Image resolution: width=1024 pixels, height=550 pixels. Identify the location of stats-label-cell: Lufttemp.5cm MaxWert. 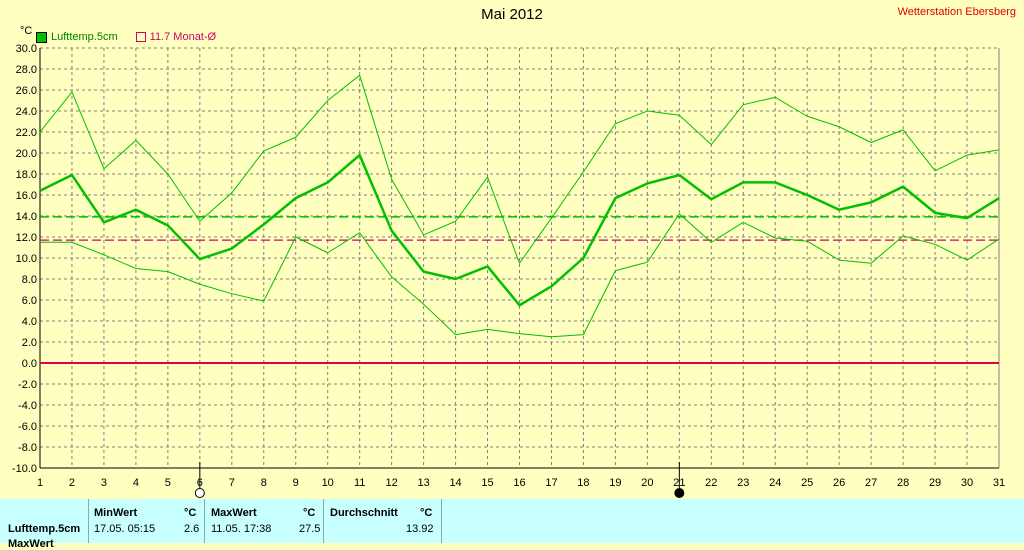
(44, 524).